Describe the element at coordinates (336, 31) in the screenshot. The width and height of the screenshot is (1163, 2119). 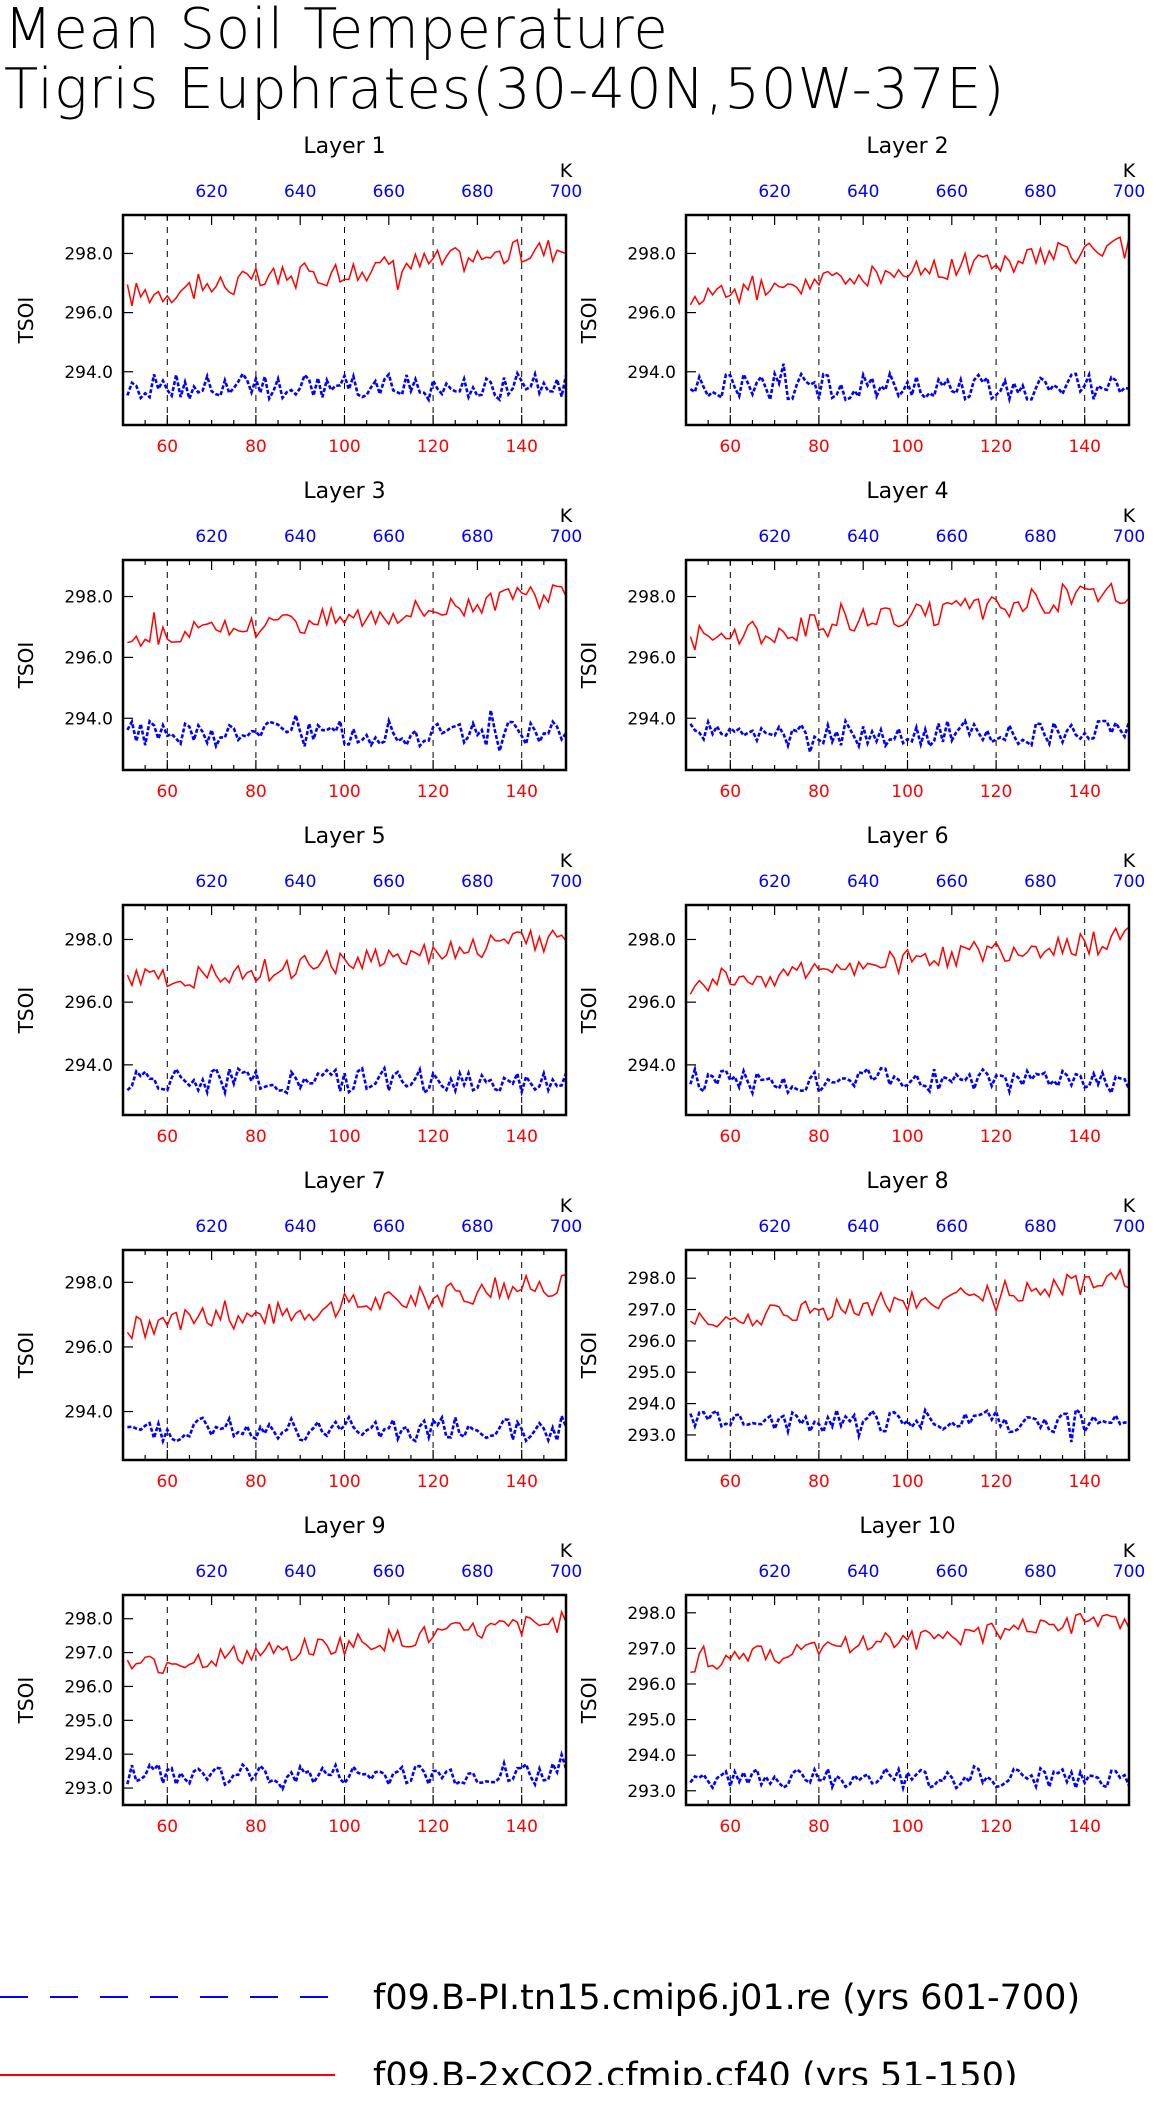
I see `figure-title: Mean Soil Temperature` at that location.